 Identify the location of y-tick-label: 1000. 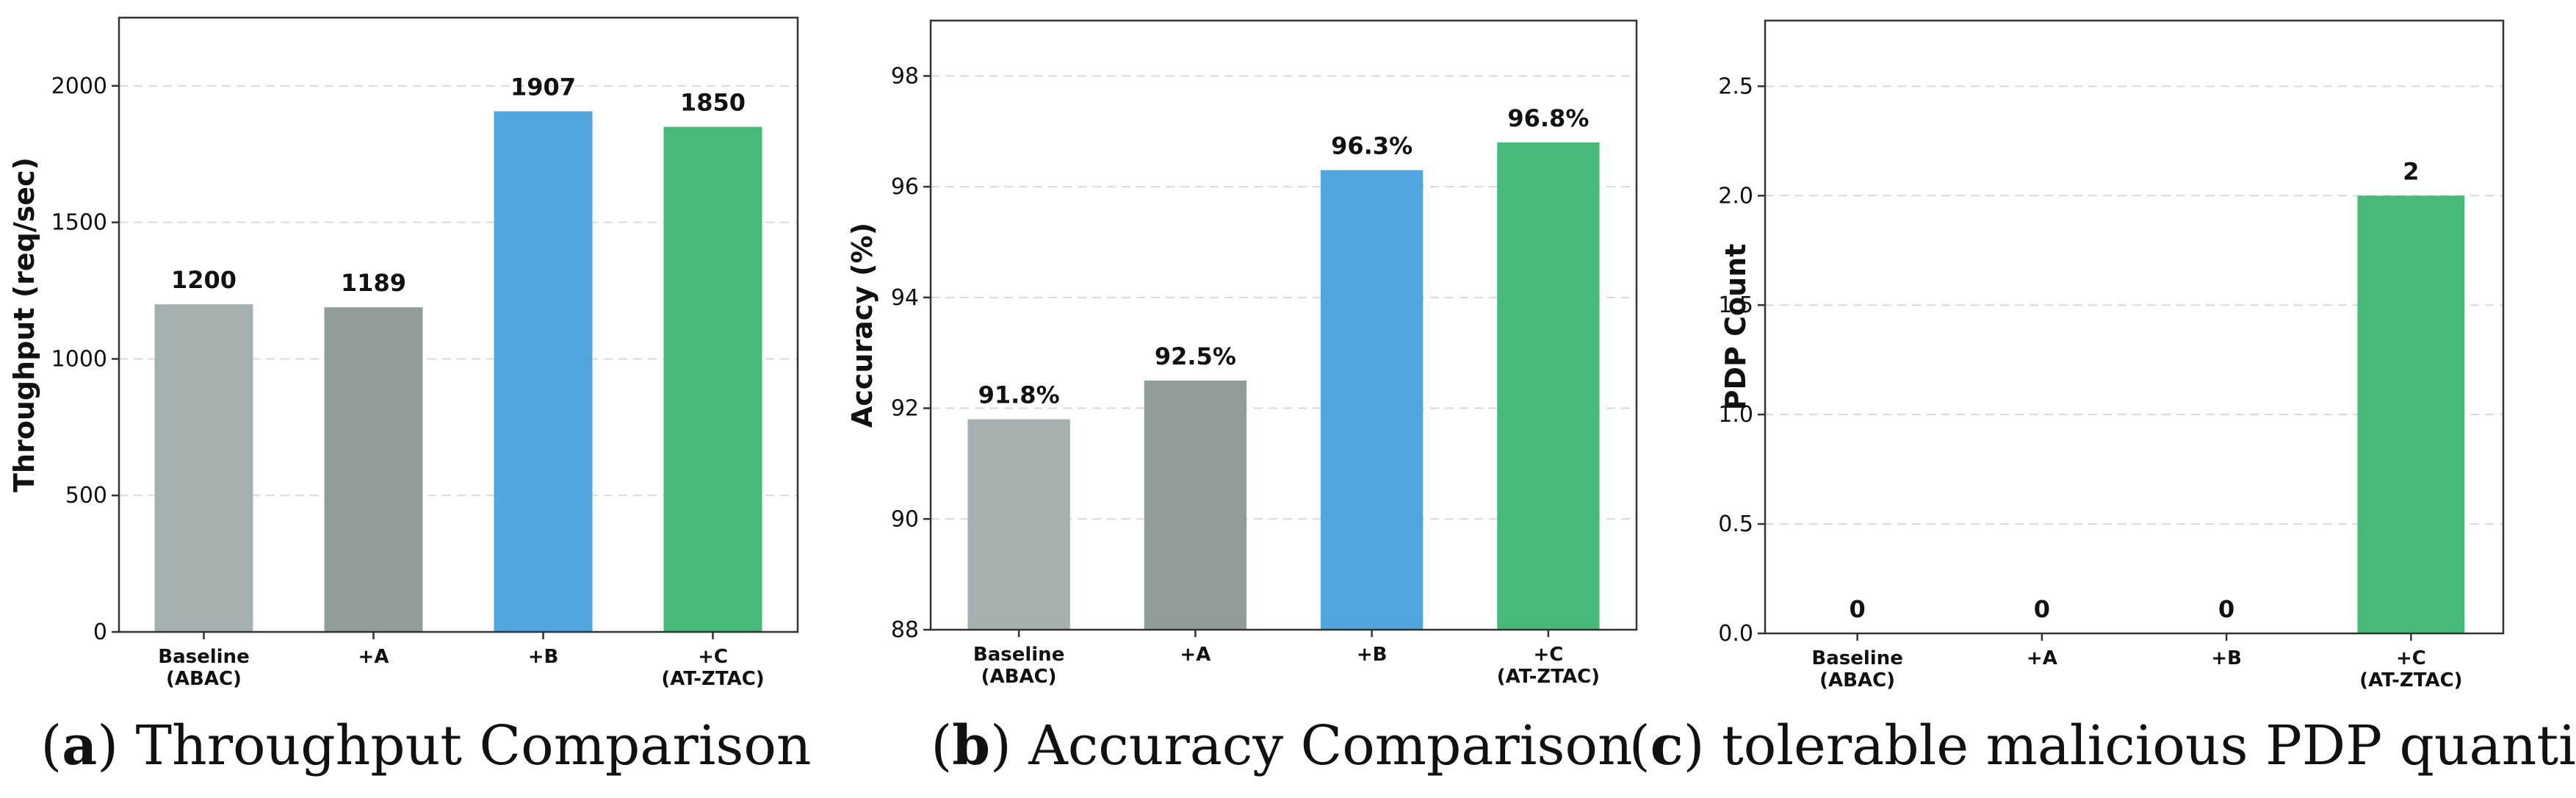
(79, 359).